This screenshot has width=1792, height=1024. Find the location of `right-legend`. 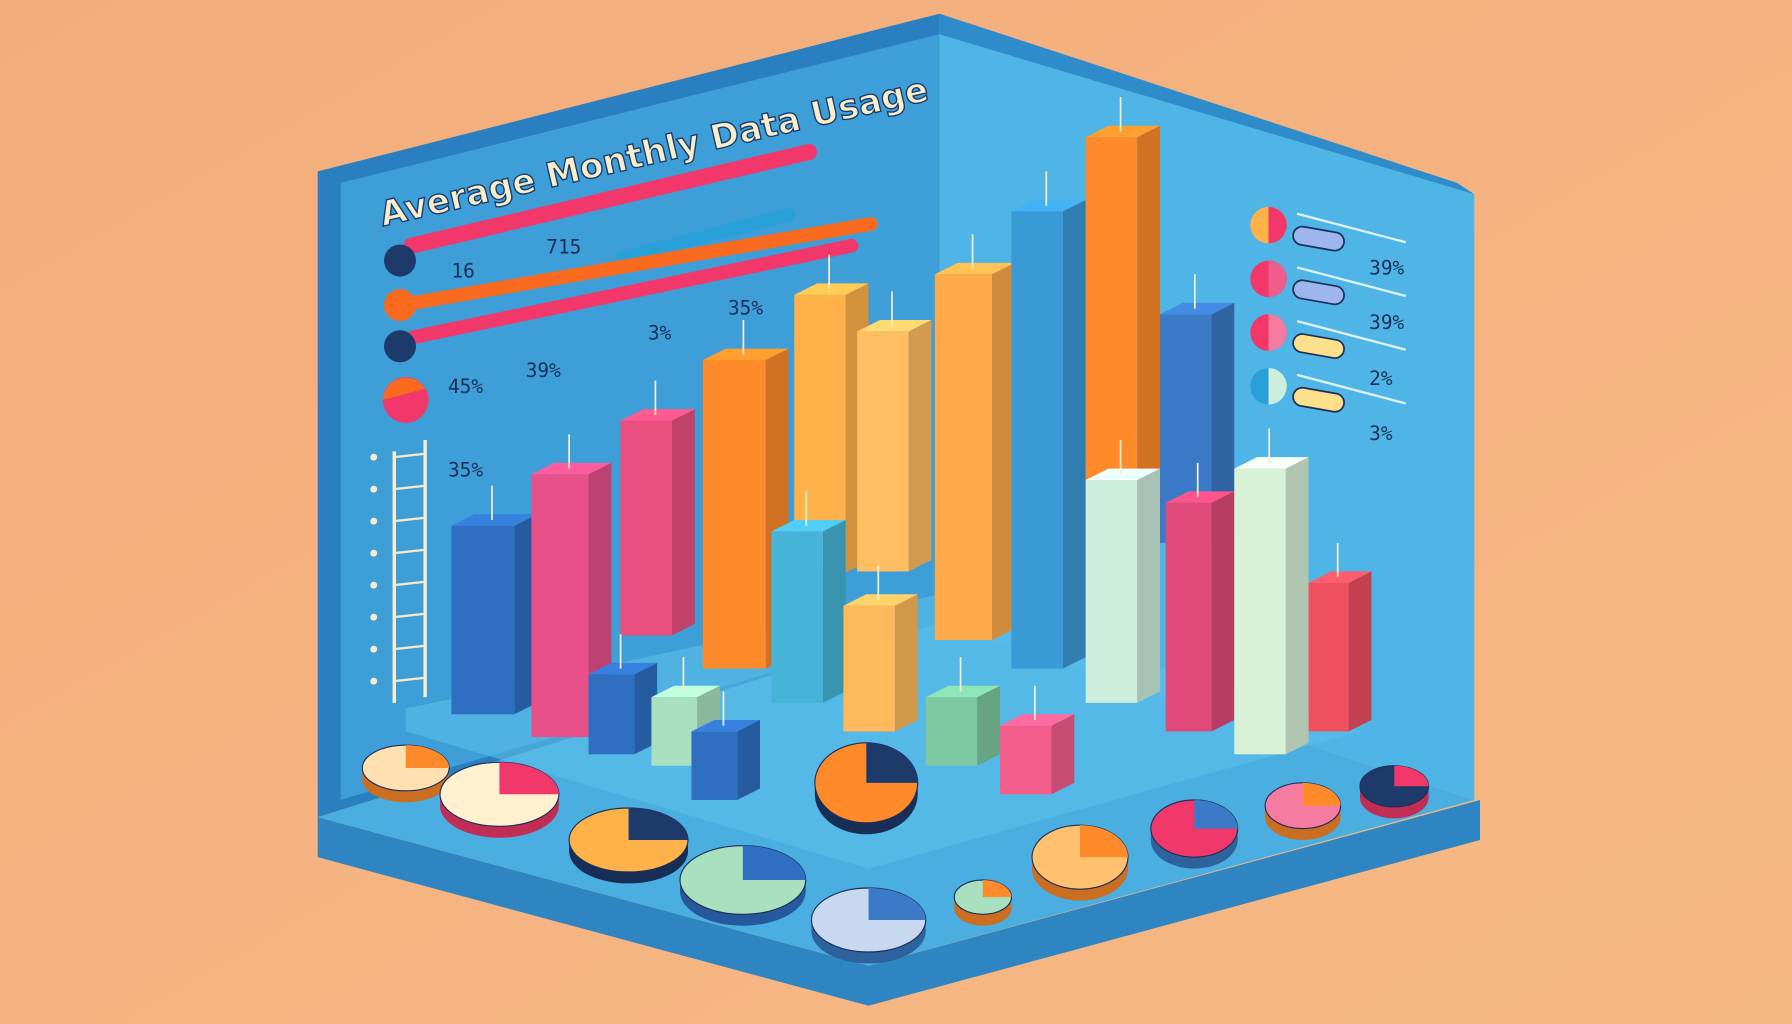

right-legend is located at coordinates (1328, 309).